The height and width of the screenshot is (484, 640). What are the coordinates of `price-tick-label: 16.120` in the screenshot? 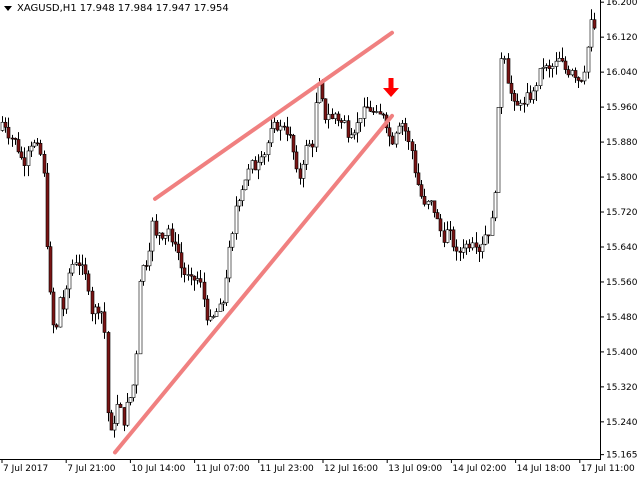 It's located at (622, 38).